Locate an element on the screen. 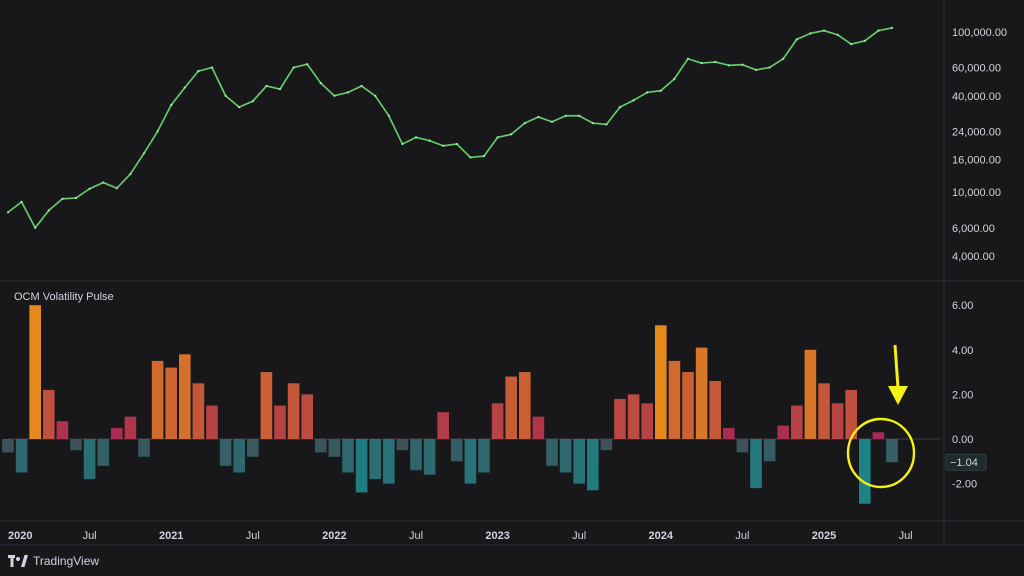 This screenshot has height=576, width=1024. tradingview-brand: TradingView is located at coordinates (53, 561).